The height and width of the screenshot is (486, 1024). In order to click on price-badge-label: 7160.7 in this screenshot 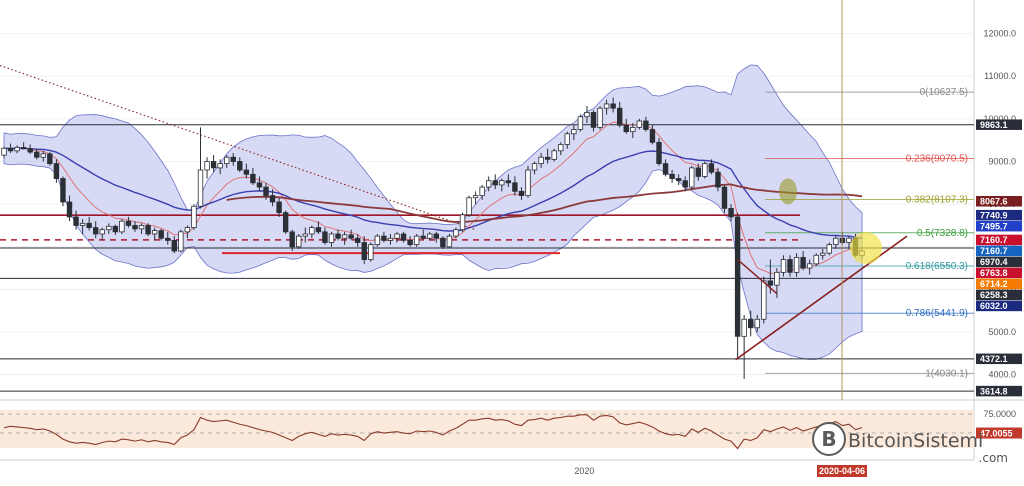, I will do `click(994, 251)`.